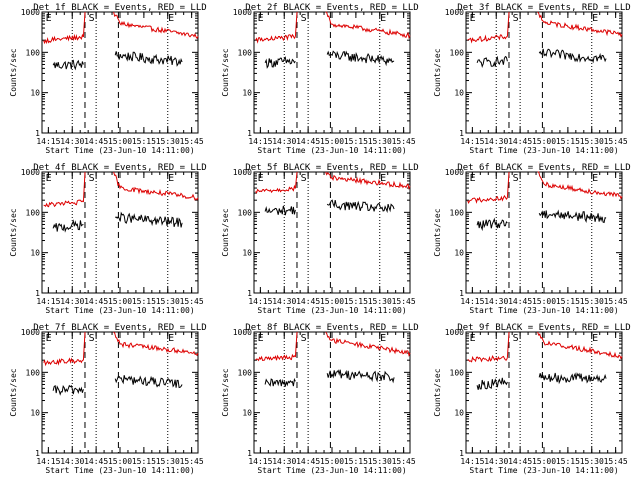 The height and width of the screenshot is (480, 640). What do you see at coordinates (543, 168) in the screenshot?
I see `panel-title: Det 6f BLACK = Events, RED = LLD` at bounding box center [543, 168].